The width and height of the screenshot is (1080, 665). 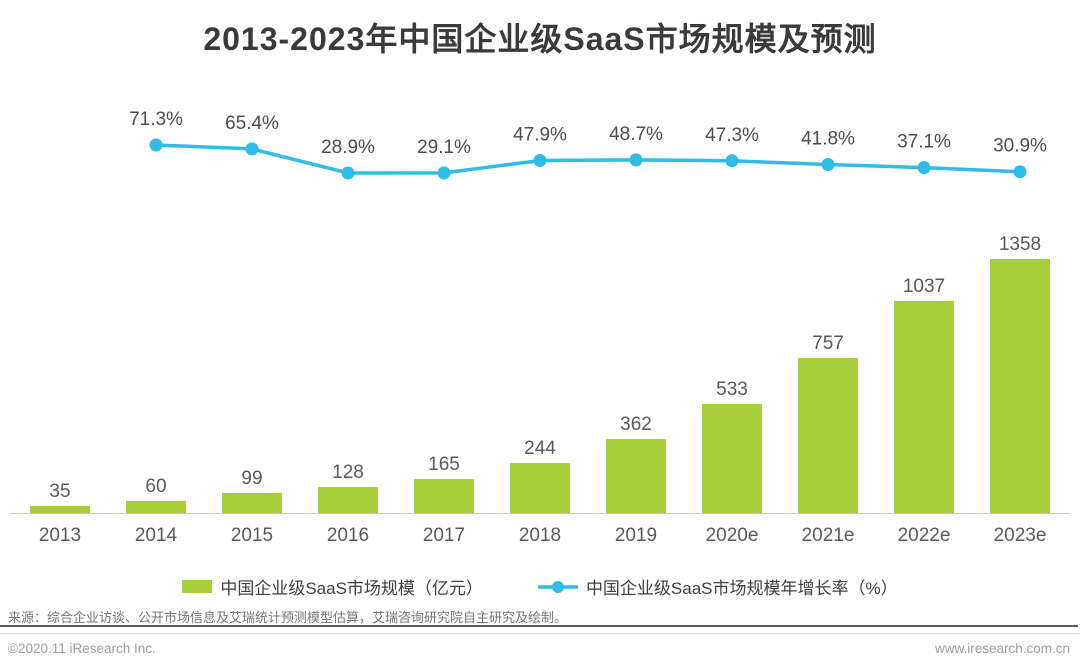 I want to click on growth-rate-label: 71.3%, so click(x=156, y=119).